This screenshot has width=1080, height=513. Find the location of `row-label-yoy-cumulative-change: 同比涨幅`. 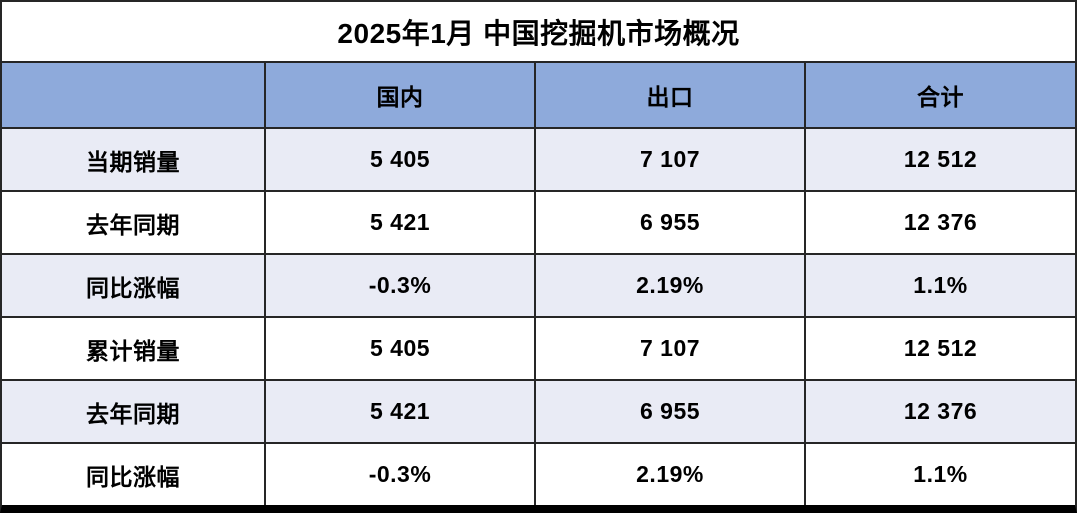

row-label-yoy-cumulative-change: 同比涨幅 is located at coordinates (133, 474).